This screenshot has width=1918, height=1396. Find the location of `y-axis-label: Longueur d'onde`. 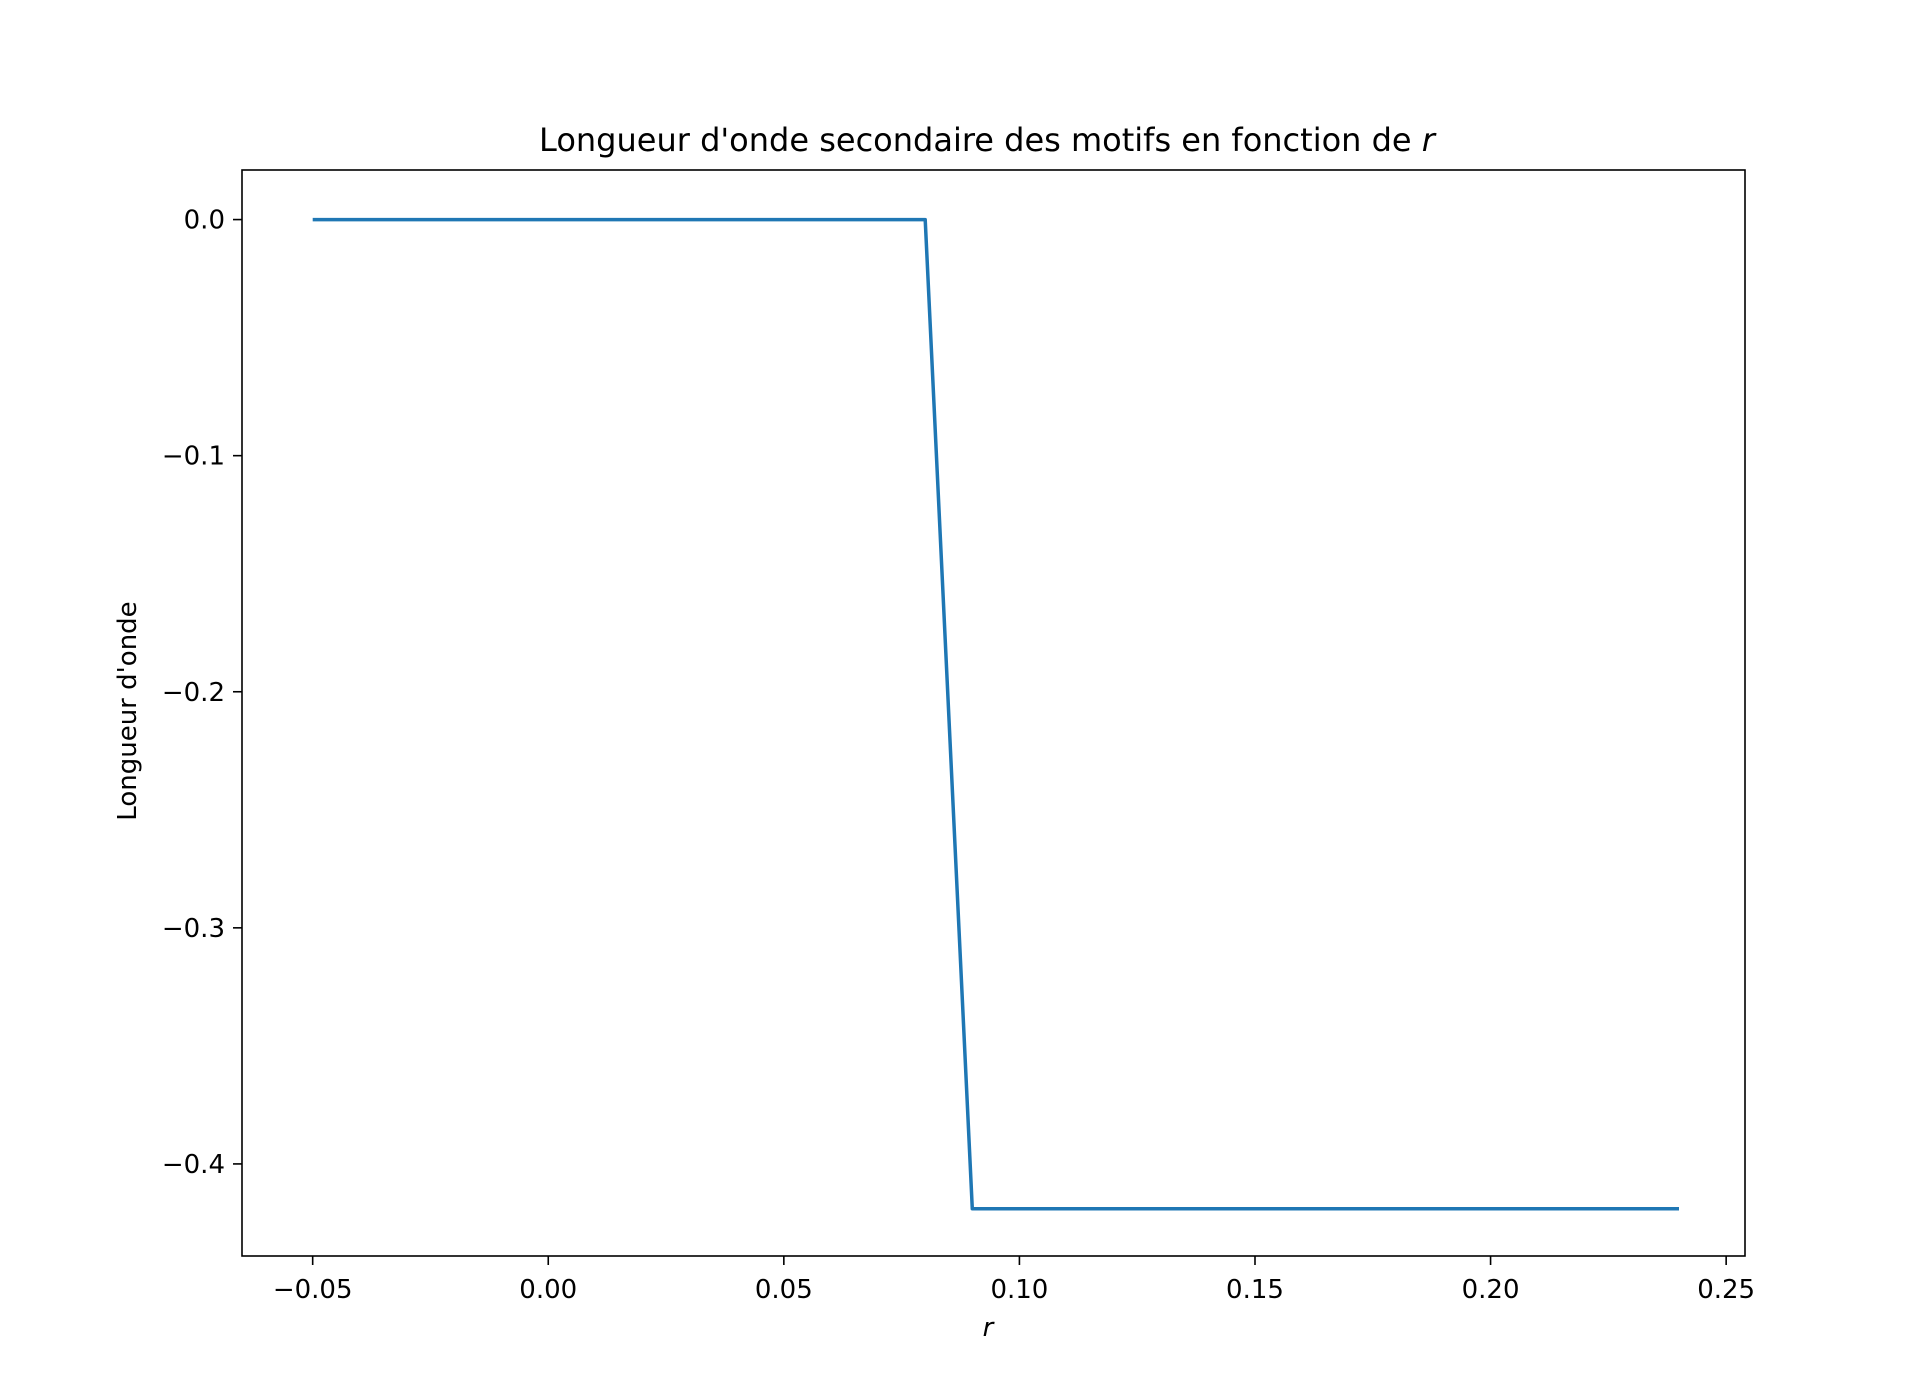

y-axis-label: Longueur d'onde is located at coordinates (128, 710).